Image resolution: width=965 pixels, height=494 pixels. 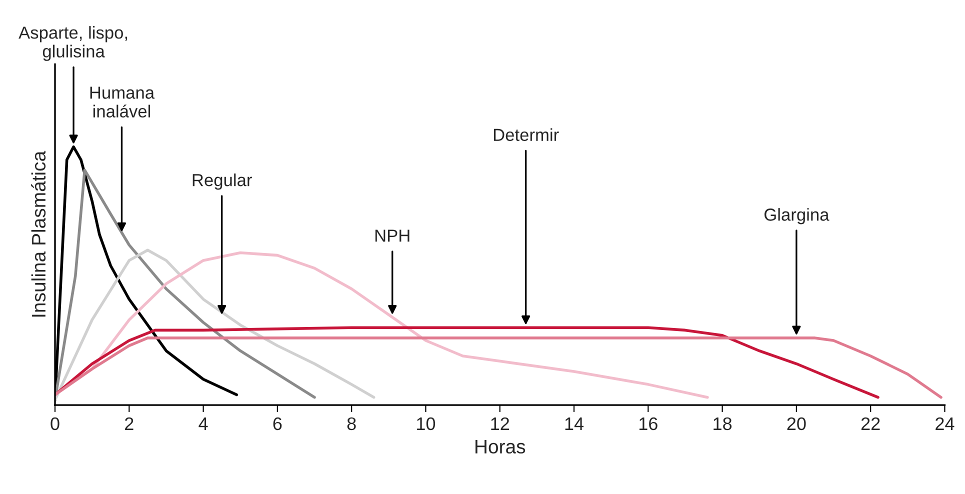 What do you see at coordinates (945, 423) in the screenshot?
I see `x-tick-label: 24` at bounding box center [945, 423].